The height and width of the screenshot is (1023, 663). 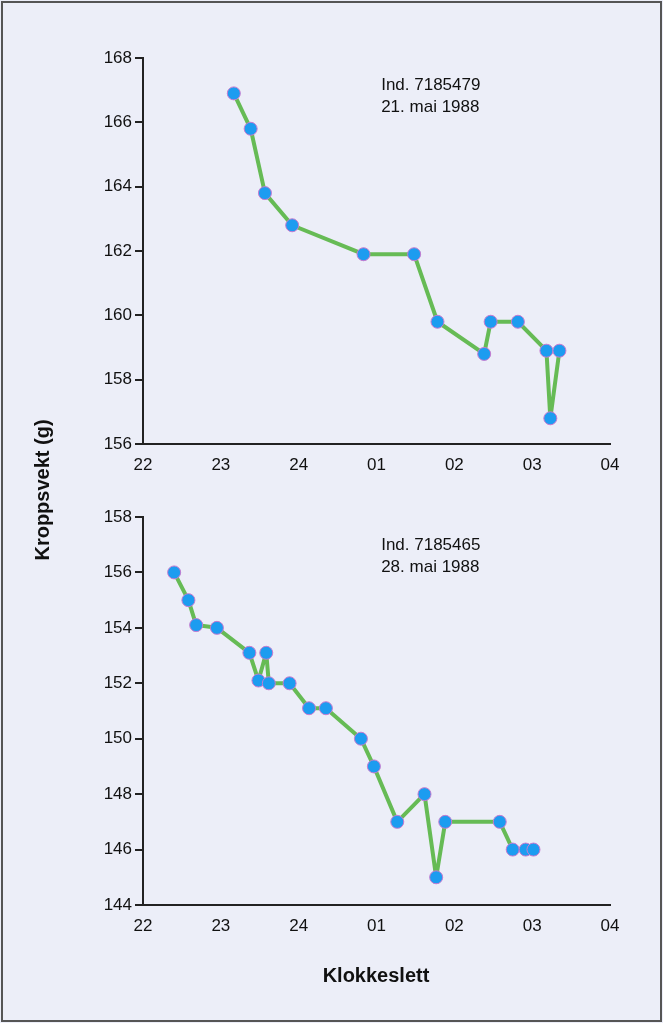 What do you see at coordinates (117, 627) in the screenshot?
I see `y-tick-label: 154` at bounding box center [117, 627].